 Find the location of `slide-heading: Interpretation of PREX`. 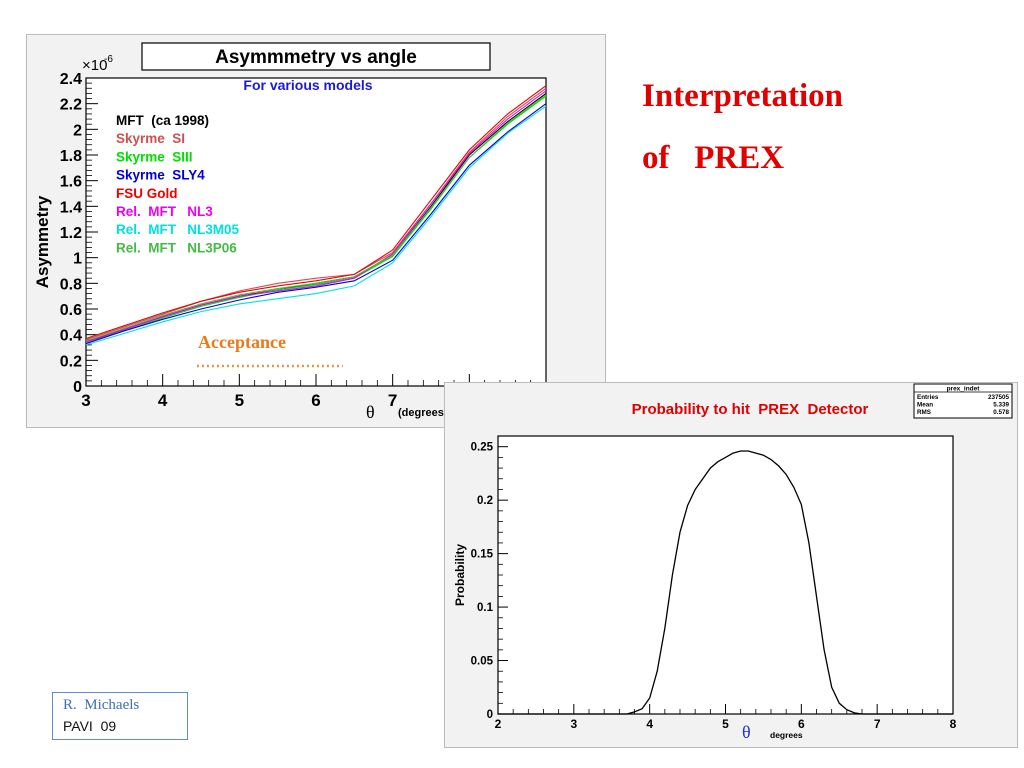

slide-heading: Interpretation of PREX is located at coordinates (822, 140).